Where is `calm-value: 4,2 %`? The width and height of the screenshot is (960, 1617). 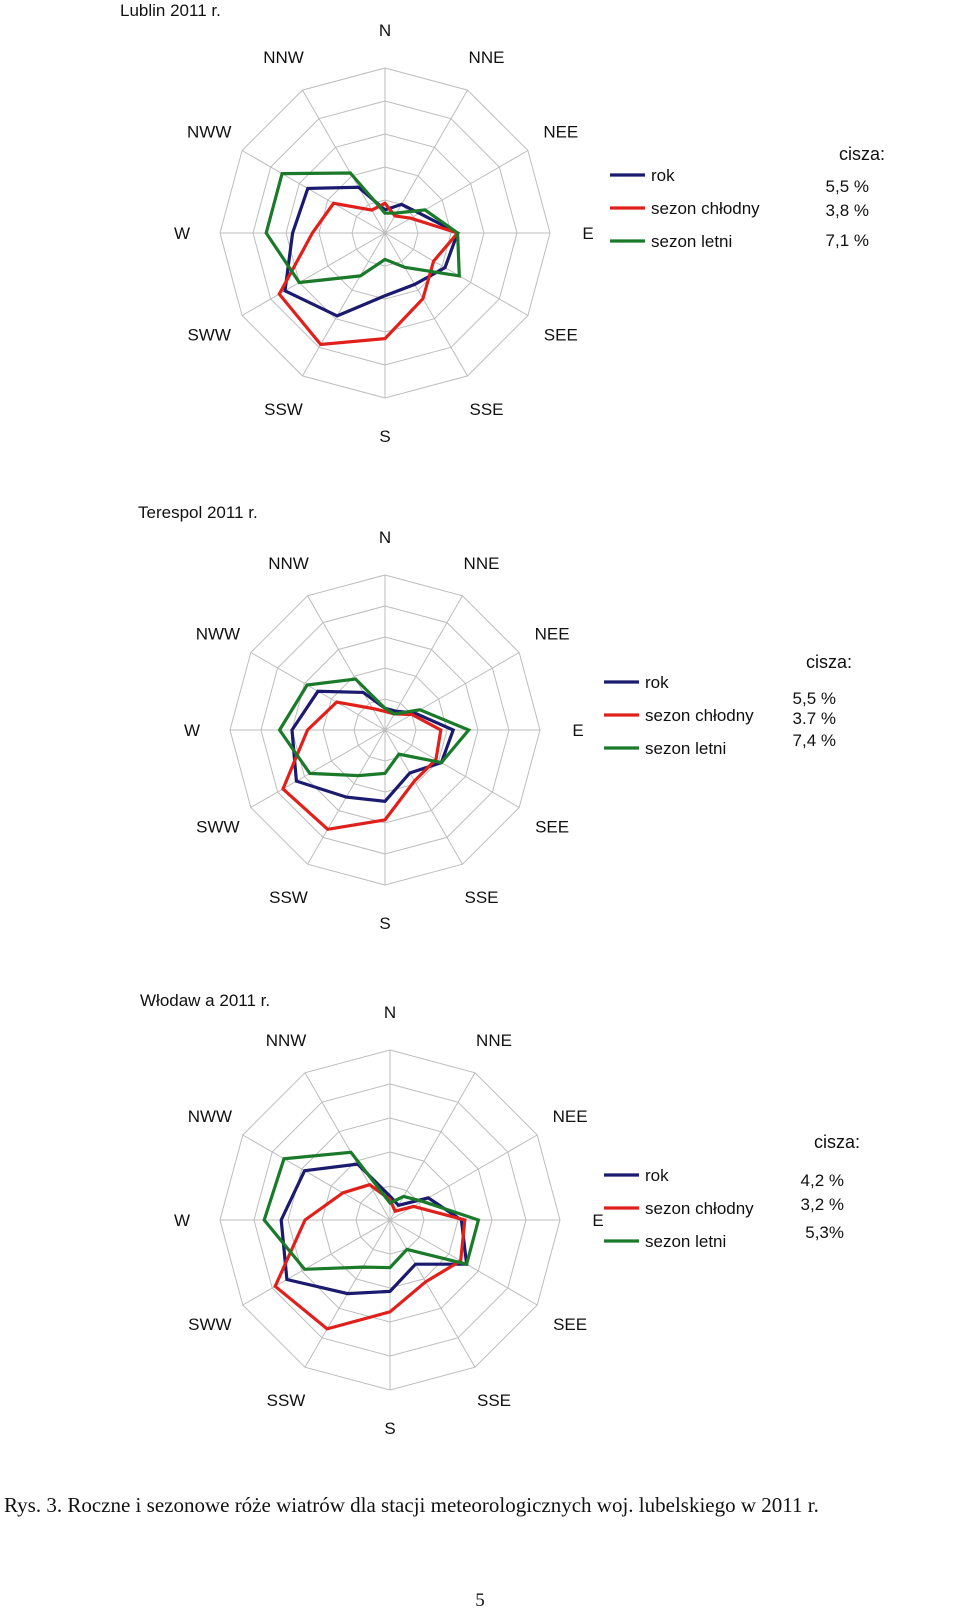 calm-value: 4,2 % is located at coordinates (822, 1180).